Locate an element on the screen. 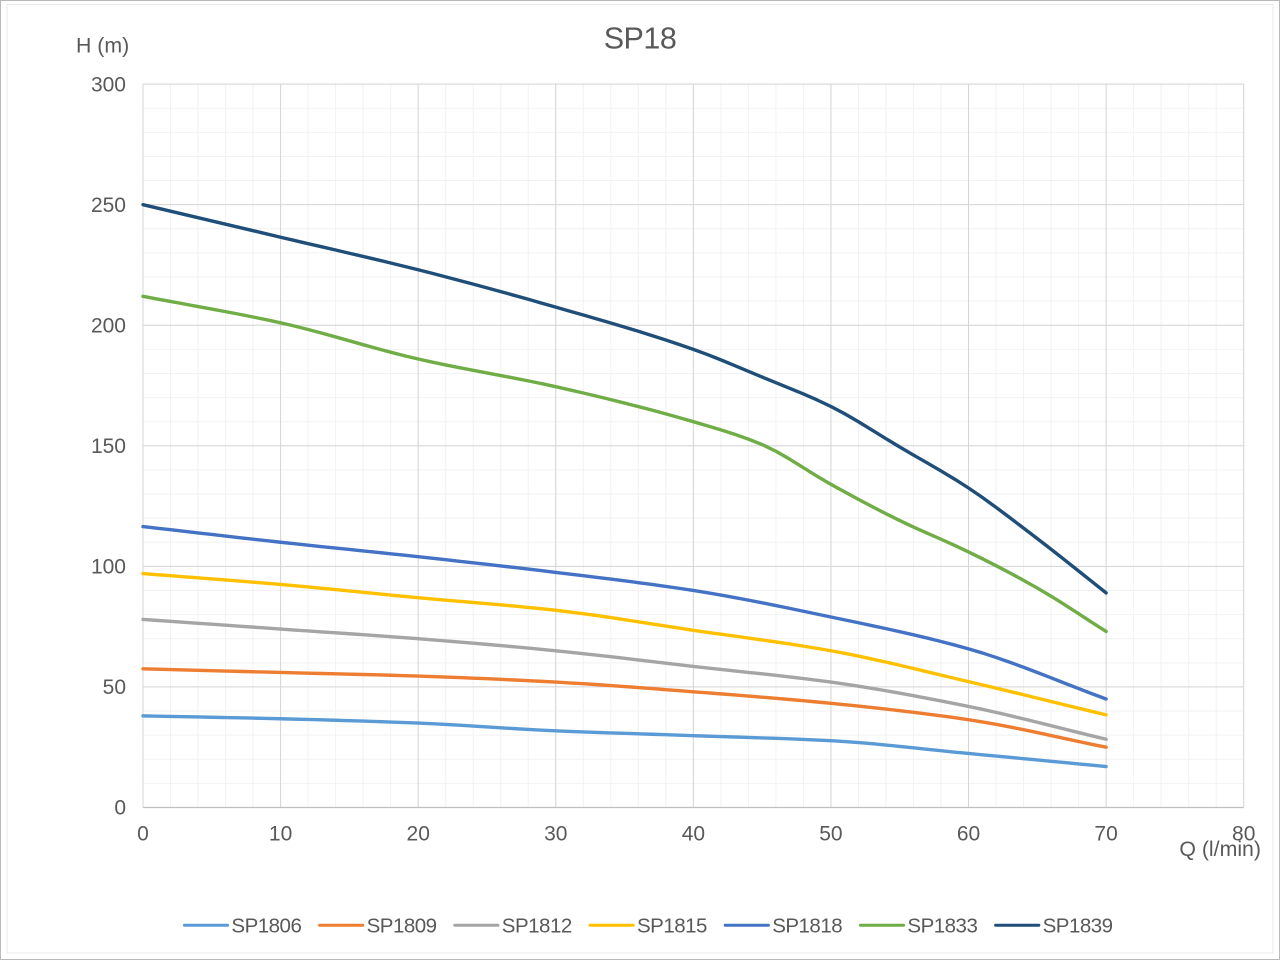 The image size is (1280, 960). svg-text: SP1812 is located at coordinates (537, 925).